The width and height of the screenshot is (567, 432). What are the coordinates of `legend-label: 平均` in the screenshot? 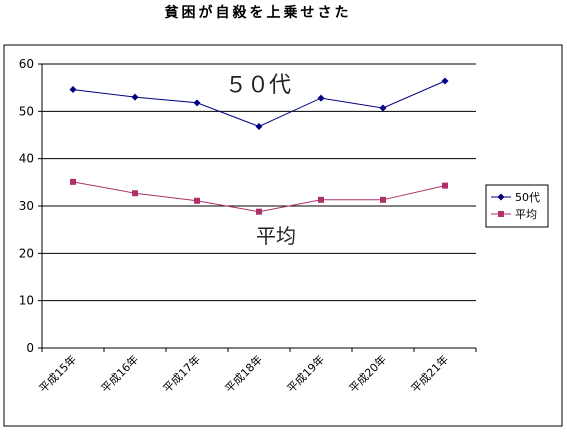 It's located at (526, 214).